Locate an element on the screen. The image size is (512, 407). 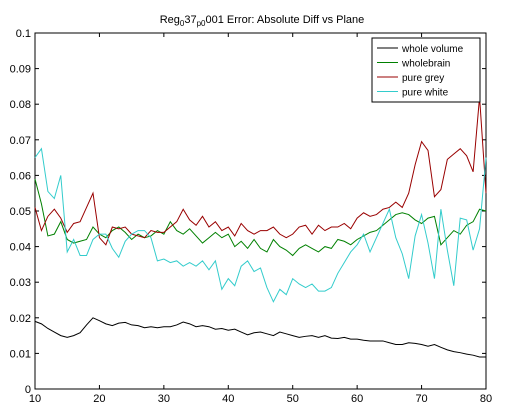
y-tick-label: 0.08 is located at coordinates (20, 105).